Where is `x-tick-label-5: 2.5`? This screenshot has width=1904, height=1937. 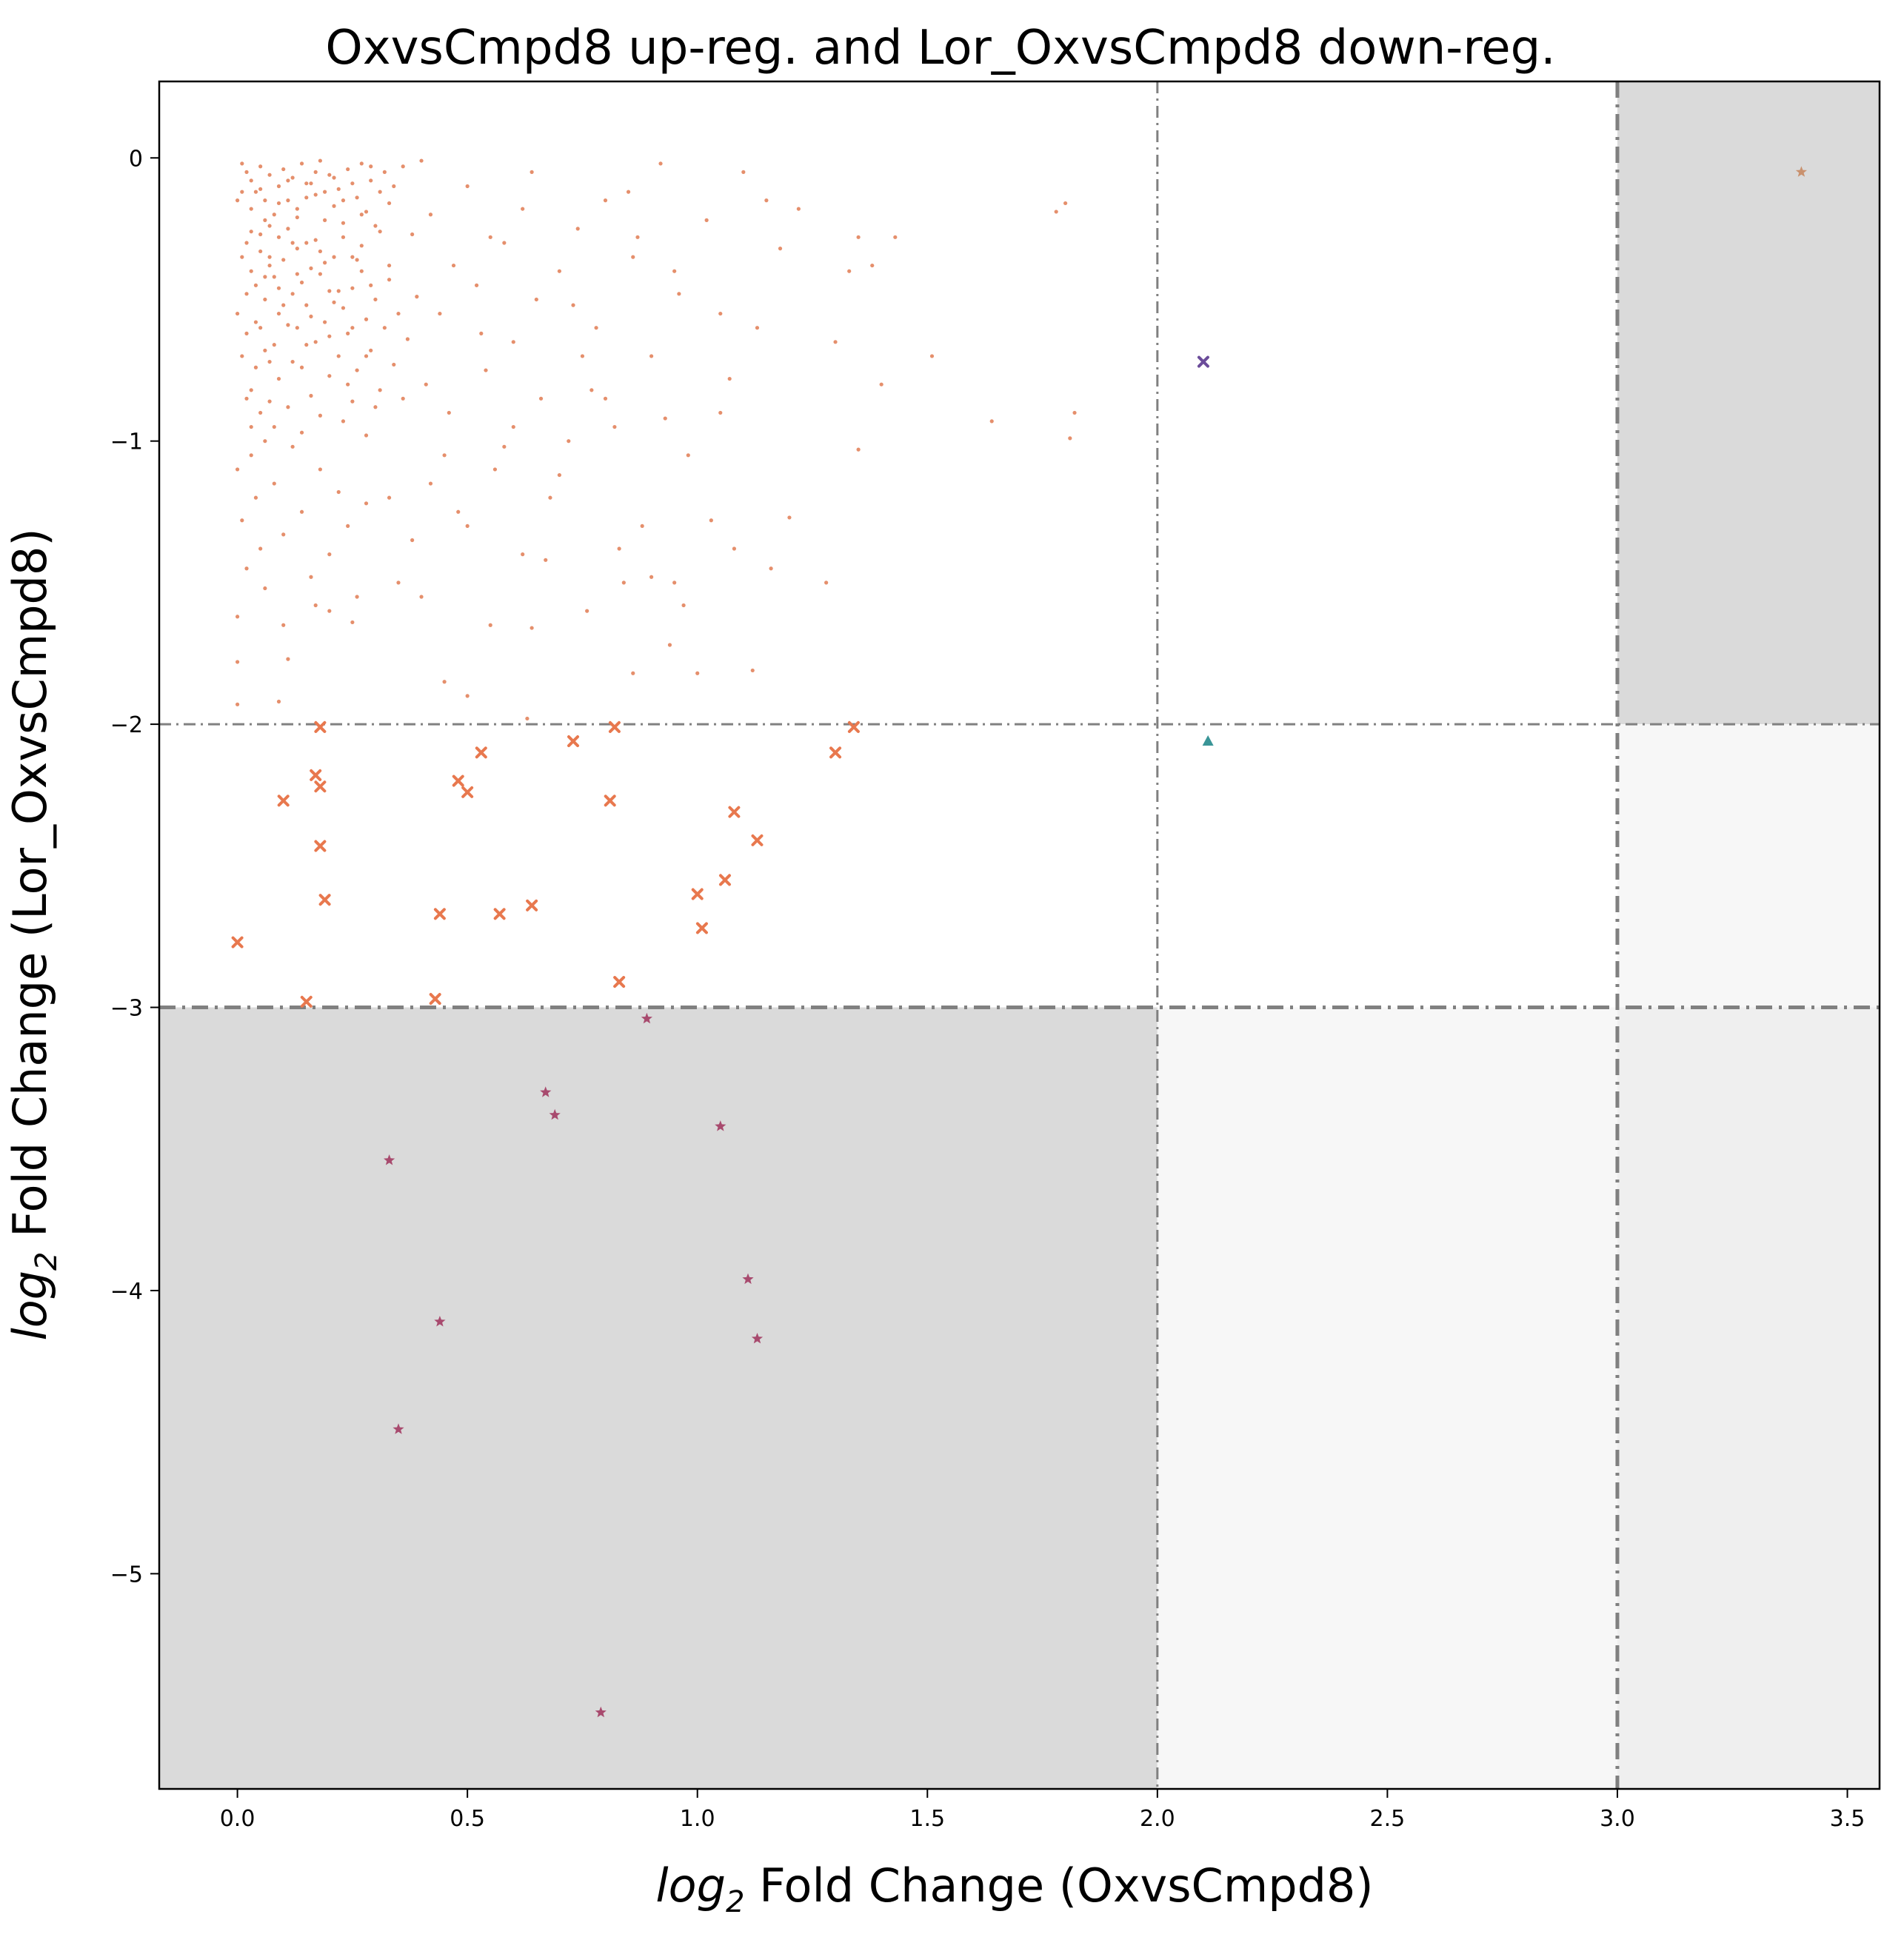 x-tick-label-5: 2.5 is located at coordinates (1388, 1819).